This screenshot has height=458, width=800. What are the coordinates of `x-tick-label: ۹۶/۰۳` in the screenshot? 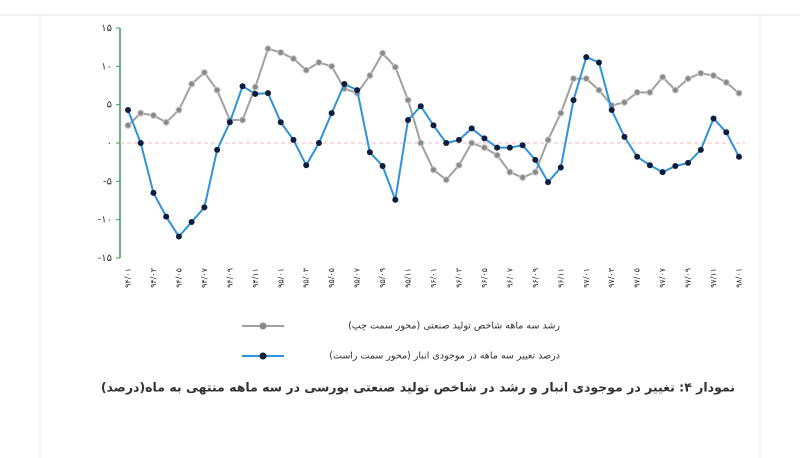 It's located at (458, 277).